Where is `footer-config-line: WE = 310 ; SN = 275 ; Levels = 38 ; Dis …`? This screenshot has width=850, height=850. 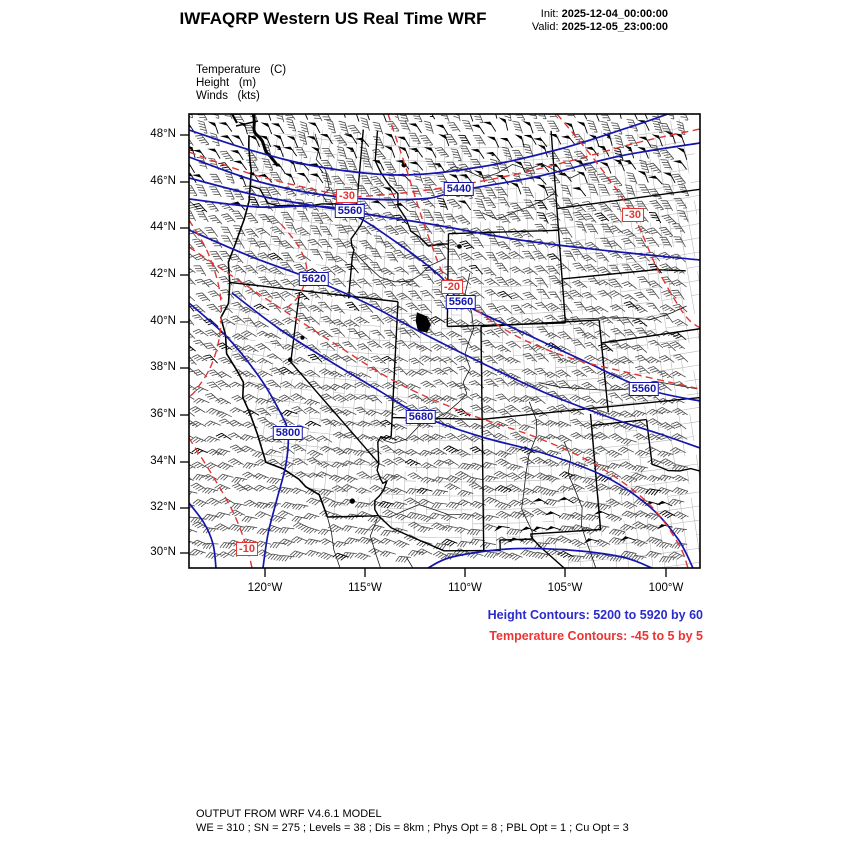
footer-config-line: WE = 310 ; SN = 275 ; Levels = 38 ; Dis … is located at coordinates (412, 828).